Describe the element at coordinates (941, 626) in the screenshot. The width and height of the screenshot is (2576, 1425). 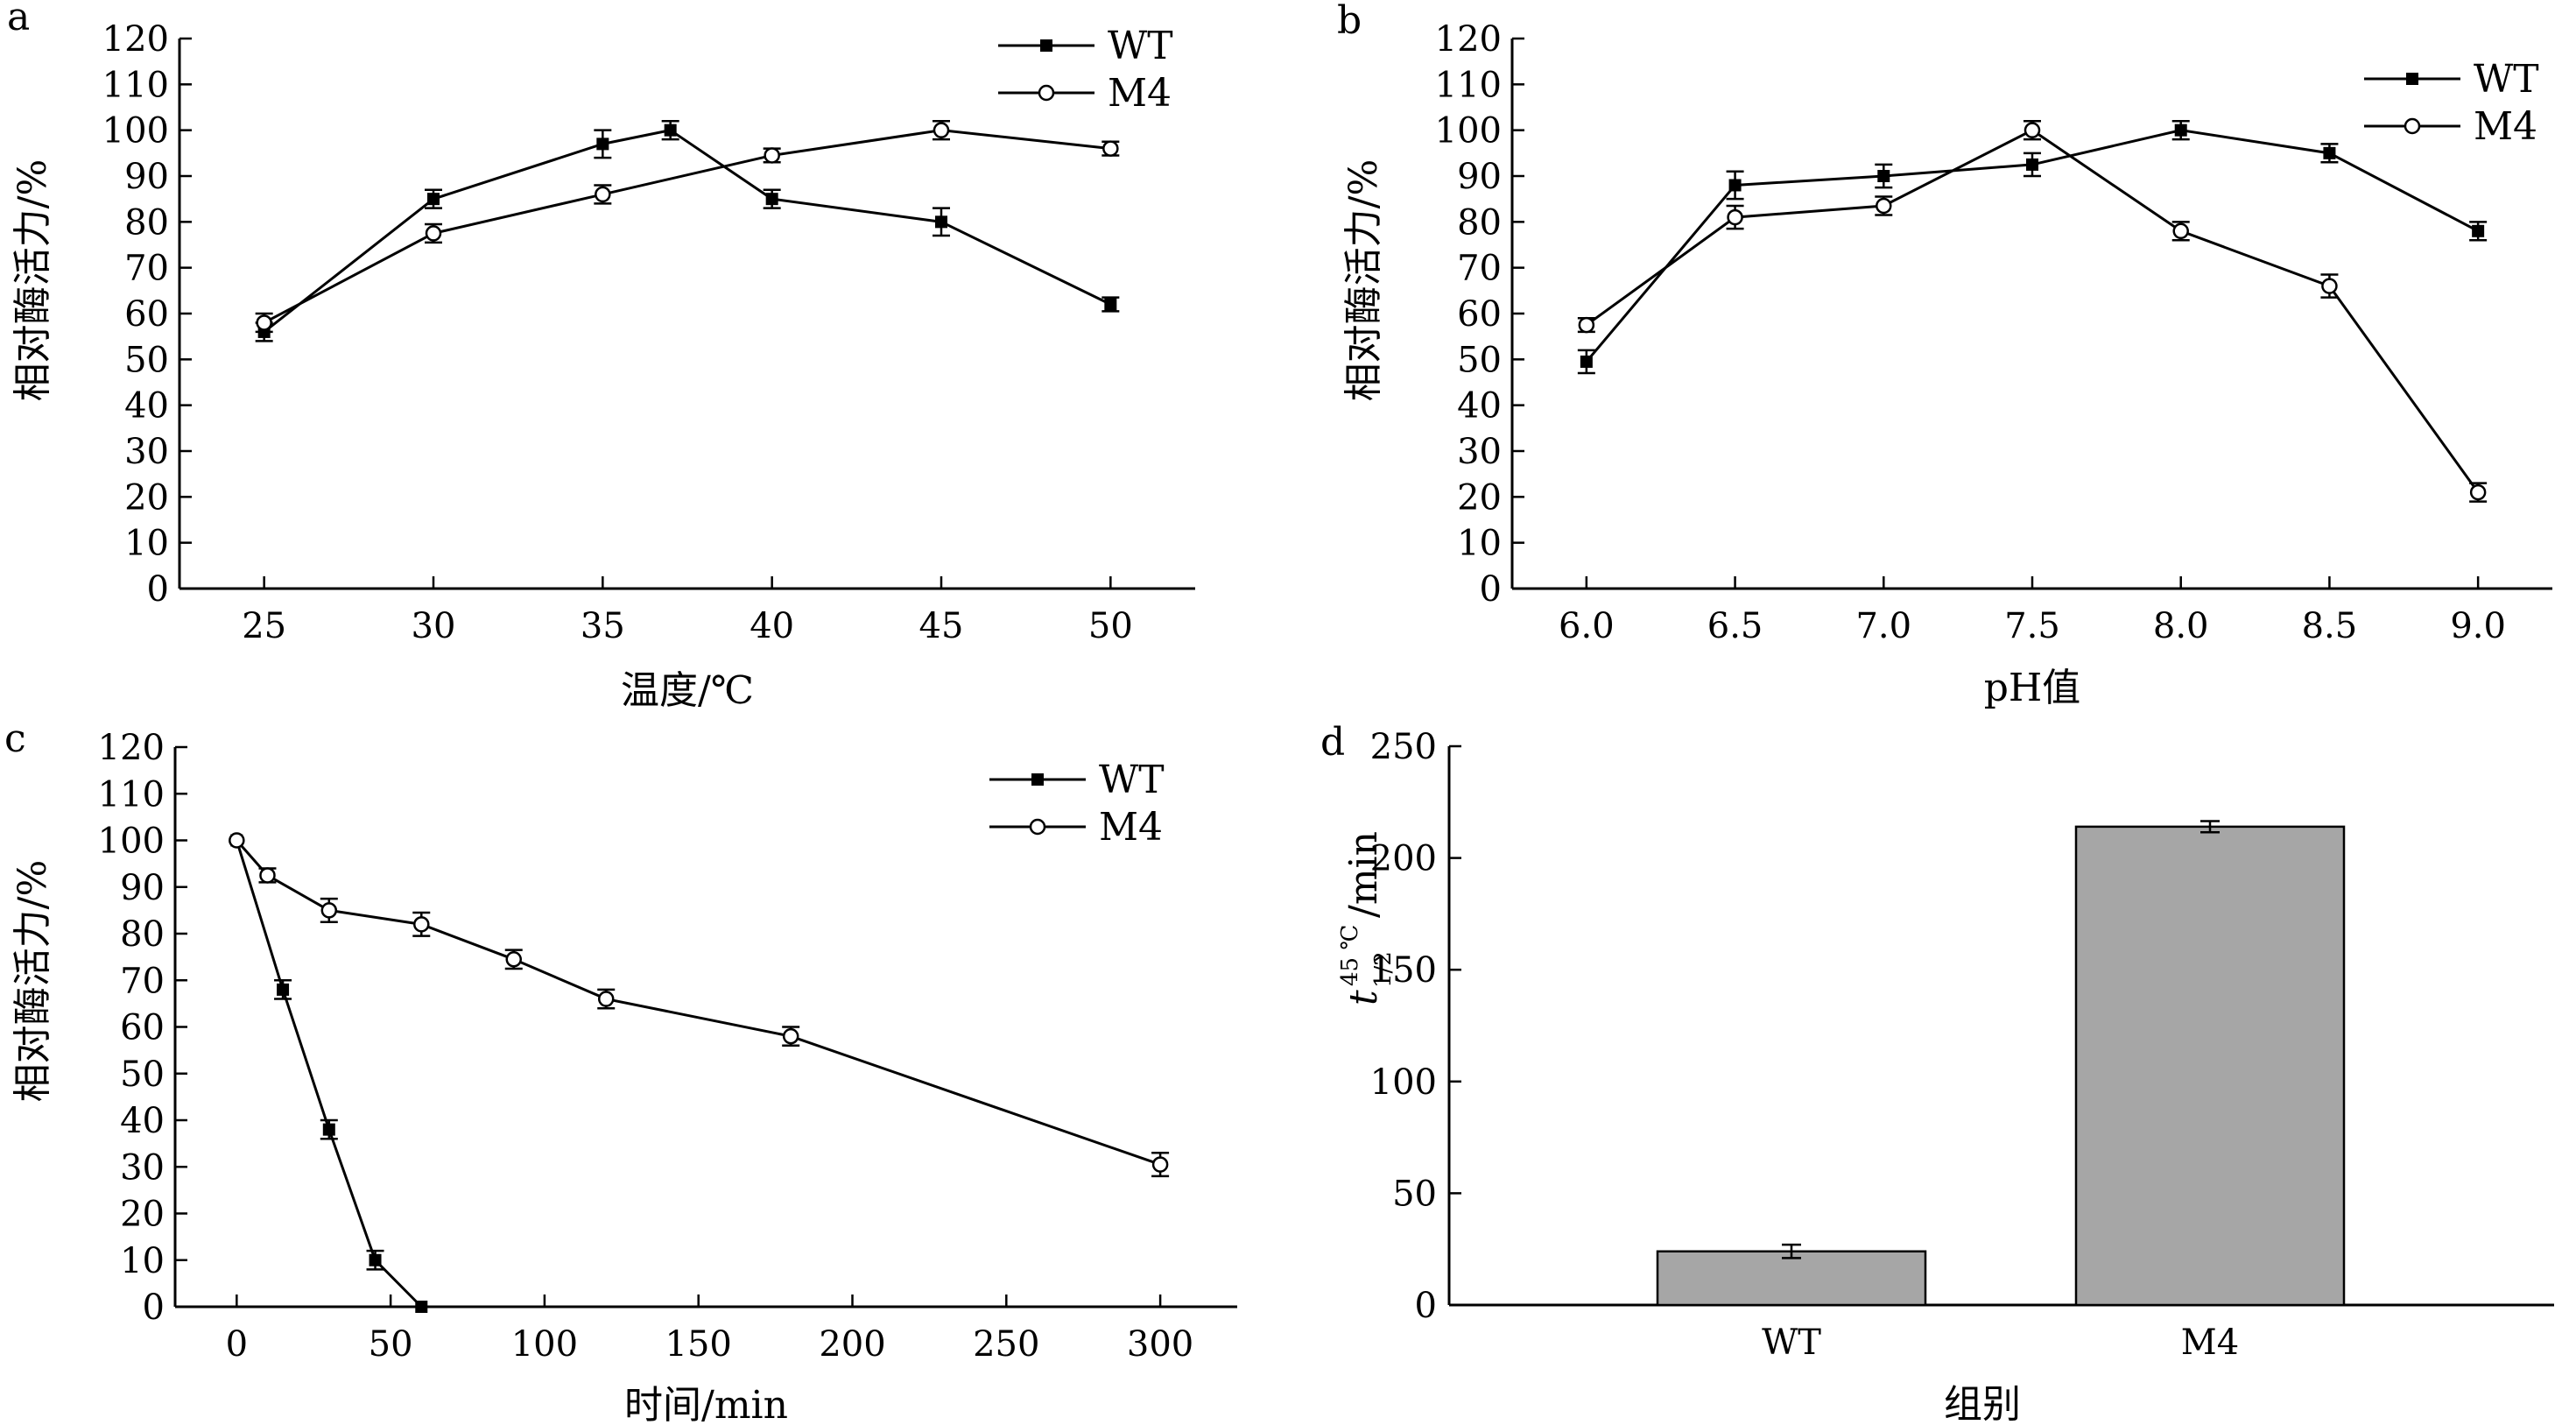
I see `x-tick-label: 45` at that location.